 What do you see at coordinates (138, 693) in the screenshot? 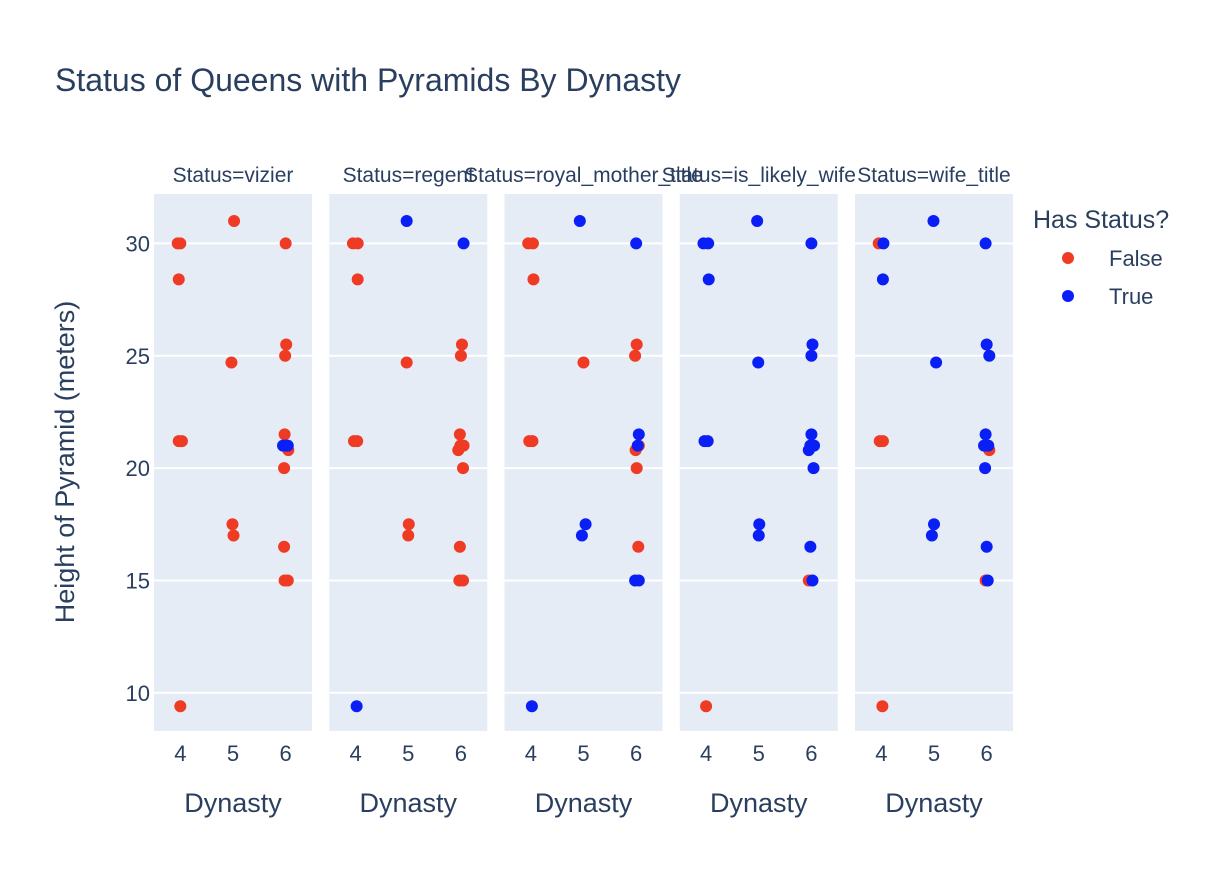
I see `y-tick-label: 10` at bounding box center [138, 693].